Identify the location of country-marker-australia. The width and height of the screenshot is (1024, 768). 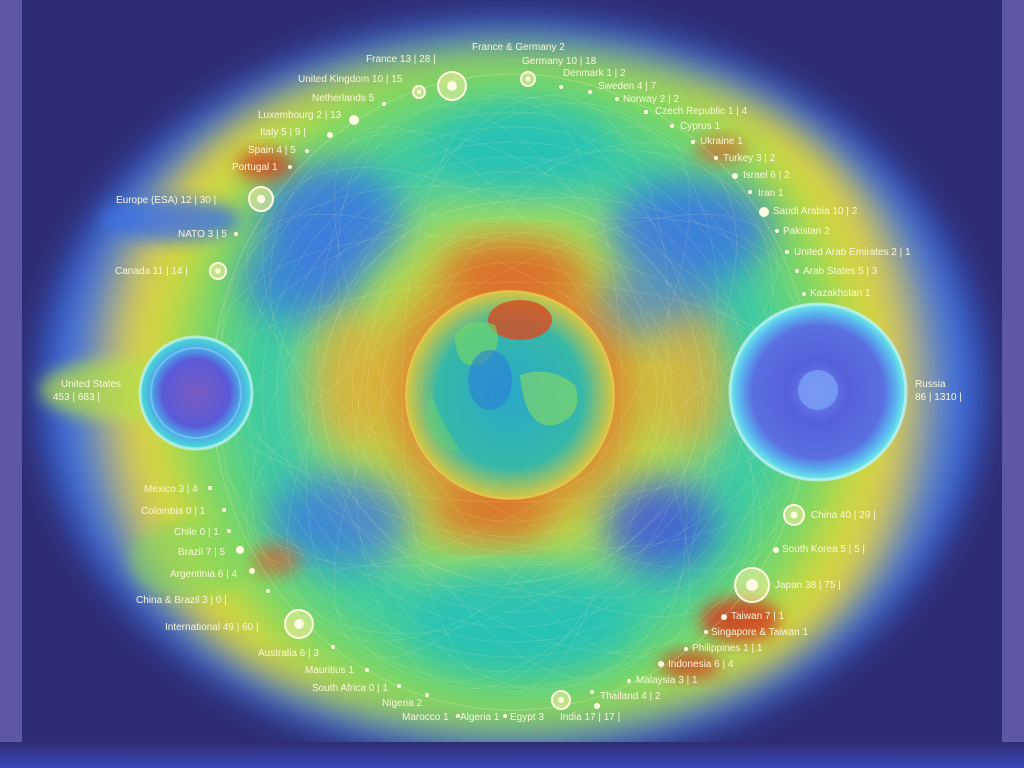
(333, 647).